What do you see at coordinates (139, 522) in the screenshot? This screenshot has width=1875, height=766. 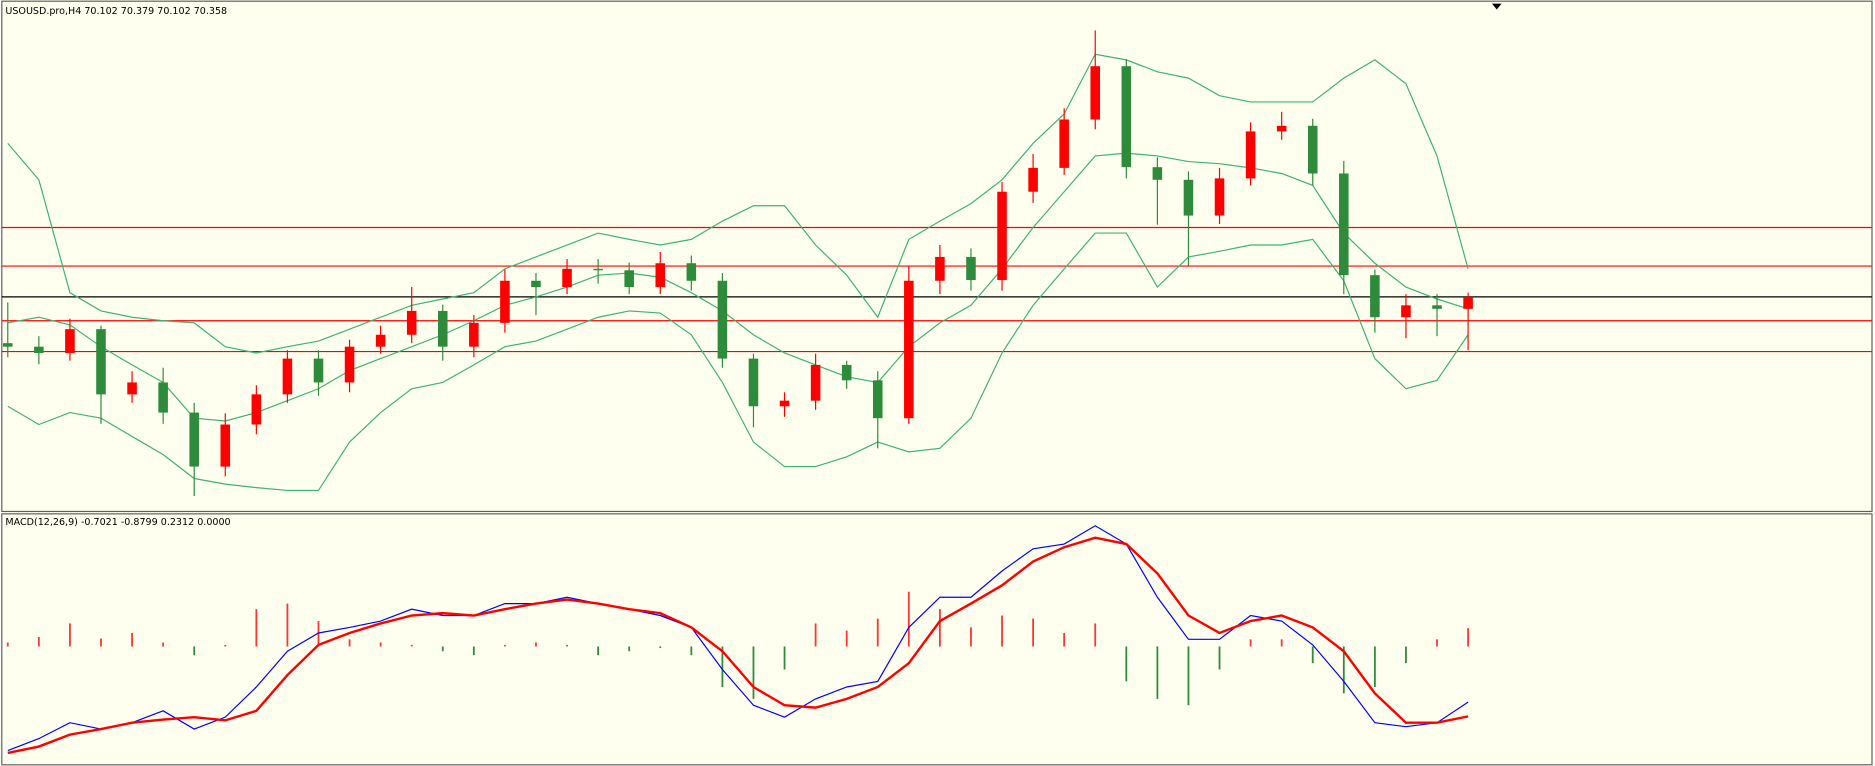 I see `signal-value: -0.8799` at bounding box center [139, 522].